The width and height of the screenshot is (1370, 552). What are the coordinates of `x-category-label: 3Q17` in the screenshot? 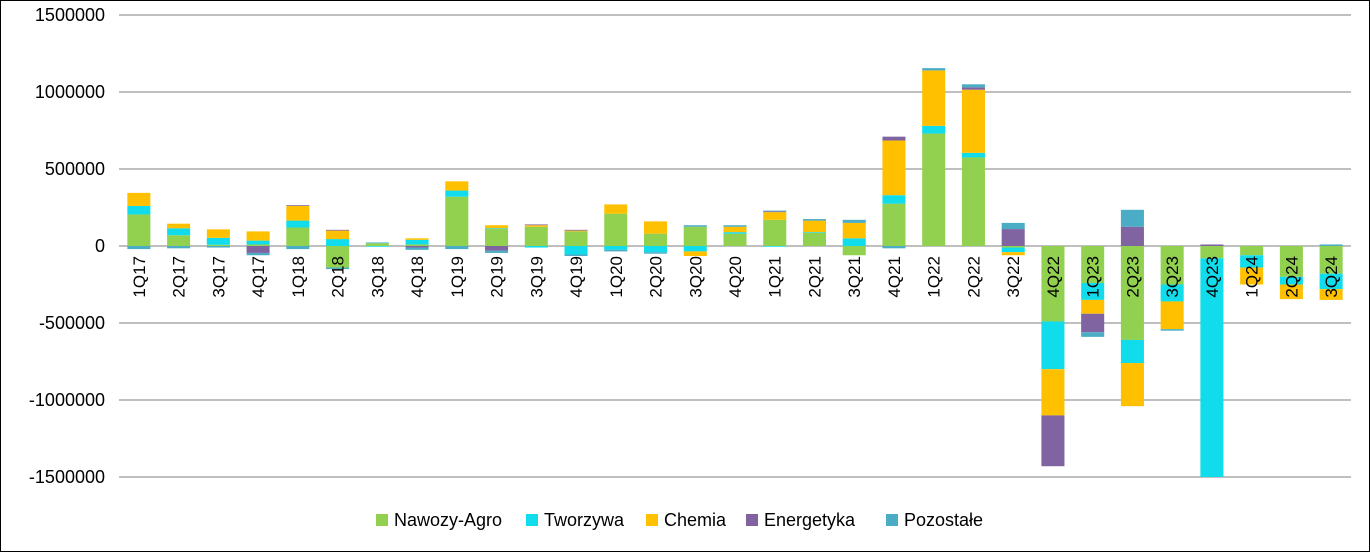 It's located at (218, 277).